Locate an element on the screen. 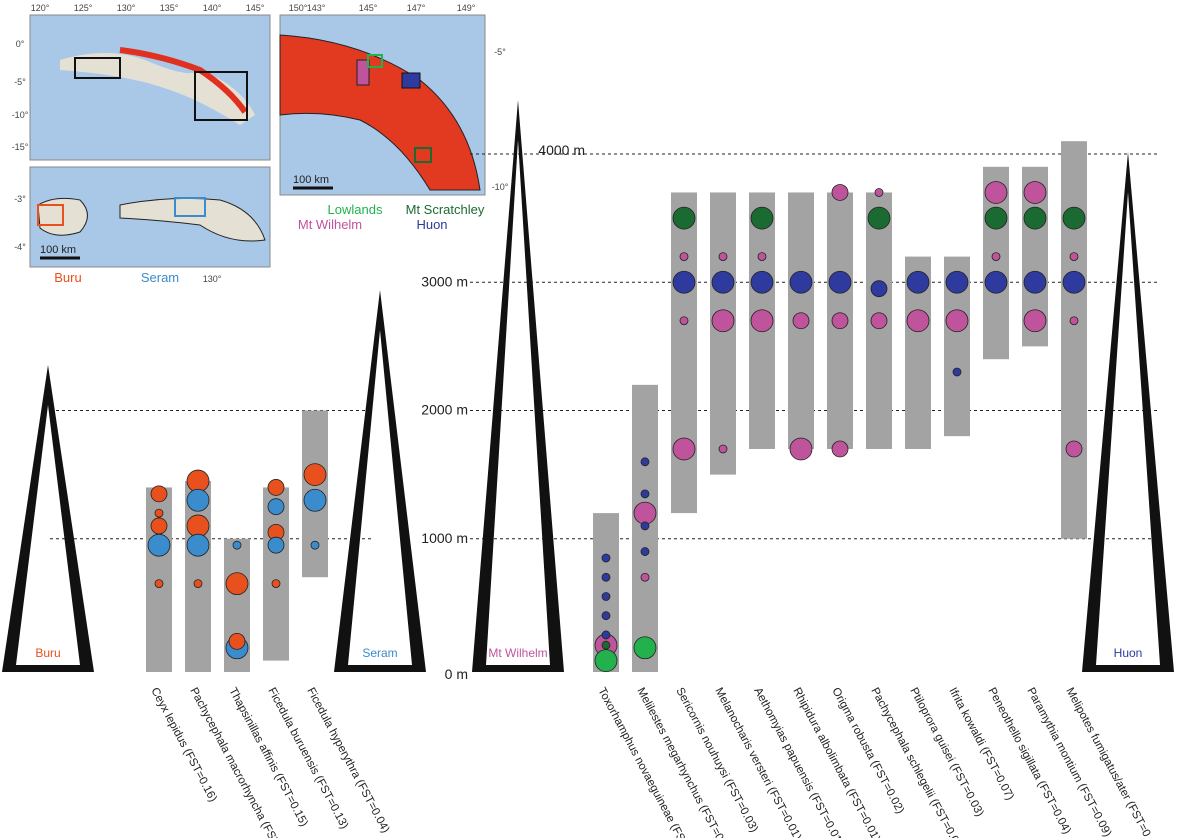  y-tick-label: 1000 m is located at coordinates (444, 538).